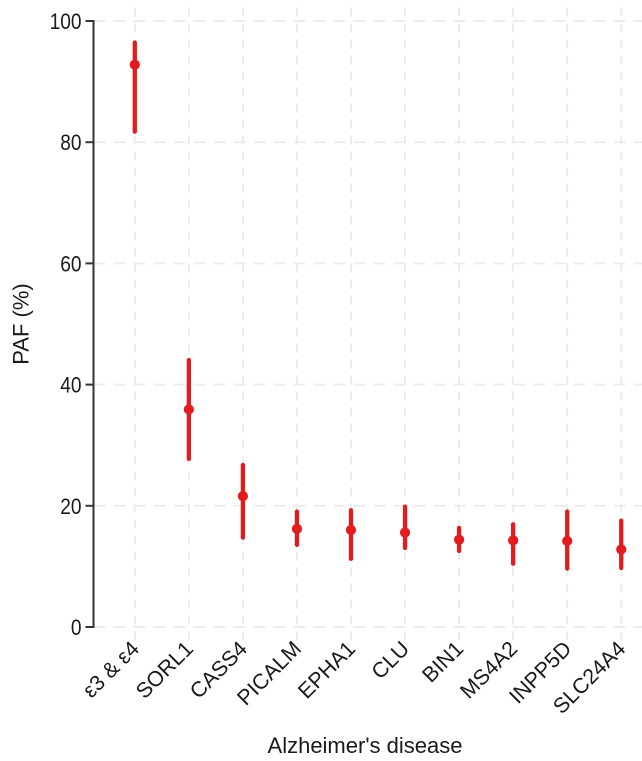 Image resolution: width=642 pixels, height=761 pixels. What do you see at coordinates (390, 660) in the screenshot?
I see `x-category-label-6: CLU` at bounding box center [390, 660].